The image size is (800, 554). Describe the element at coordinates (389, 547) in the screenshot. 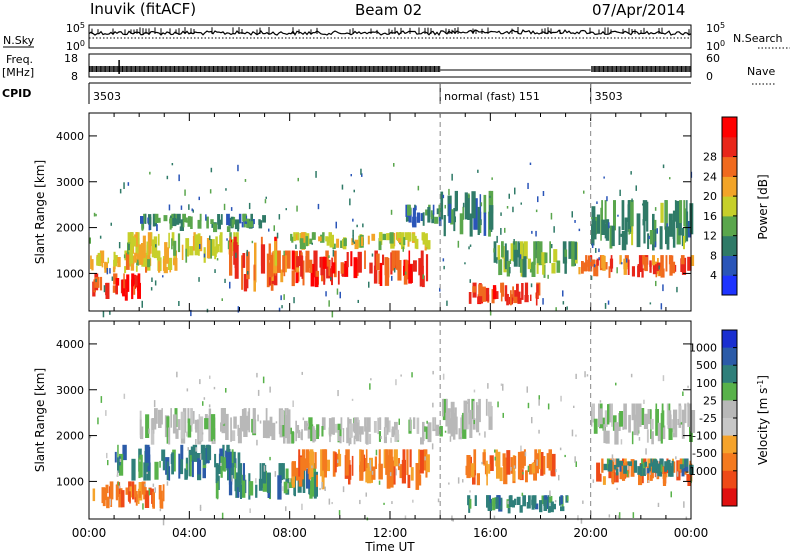

I see `time-axis-label: Time UT` at that location.